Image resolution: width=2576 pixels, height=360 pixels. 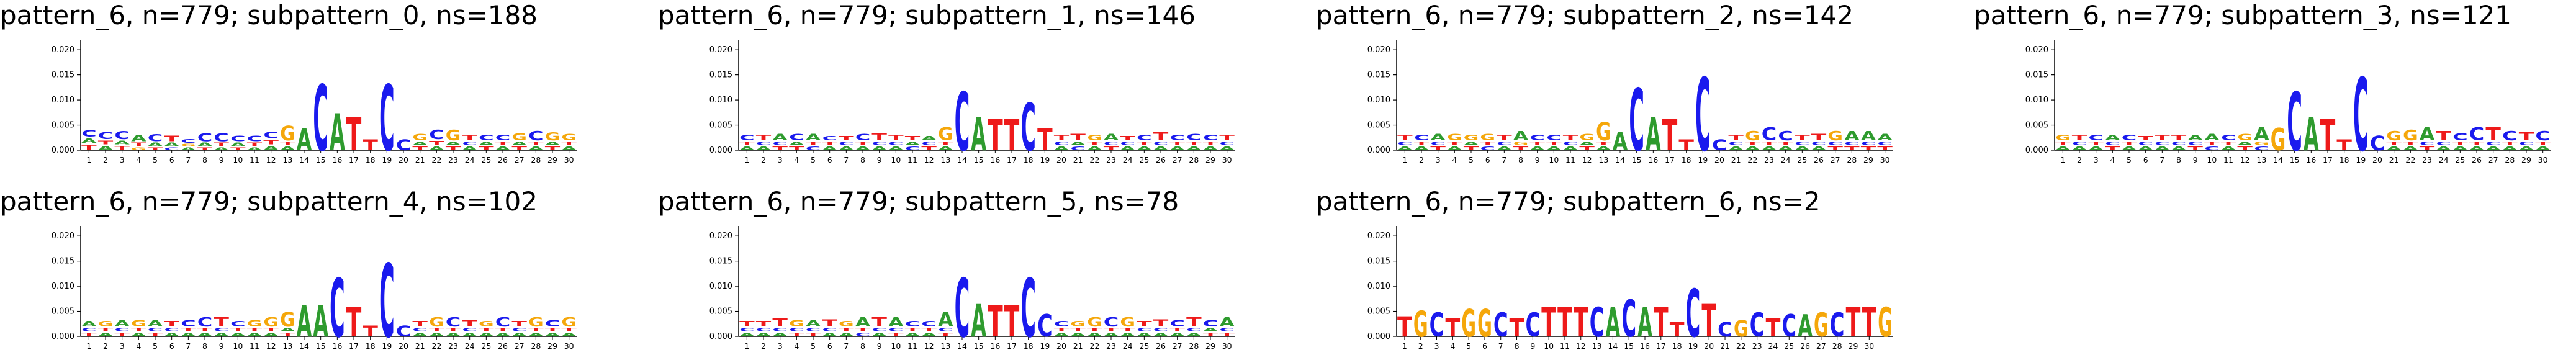 What do you see at coordinates (1620, 159) in the screenshot?
I see `x-tick-label: 14` at bounding box center [1620, 159].